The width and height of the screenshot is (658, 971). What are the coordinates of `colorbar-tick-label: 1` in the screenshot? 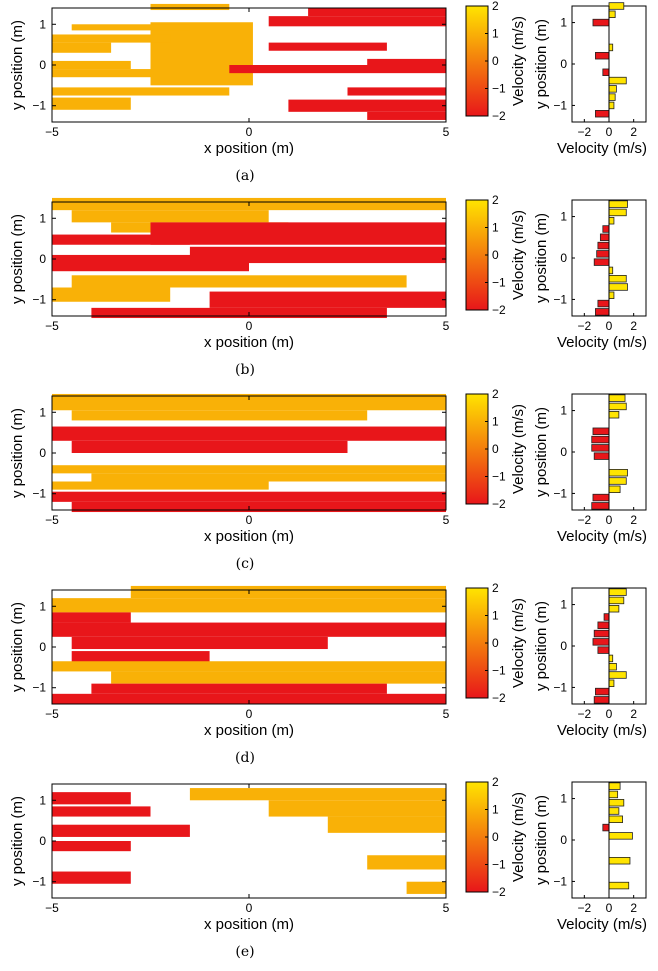 It's located at (495, 228).